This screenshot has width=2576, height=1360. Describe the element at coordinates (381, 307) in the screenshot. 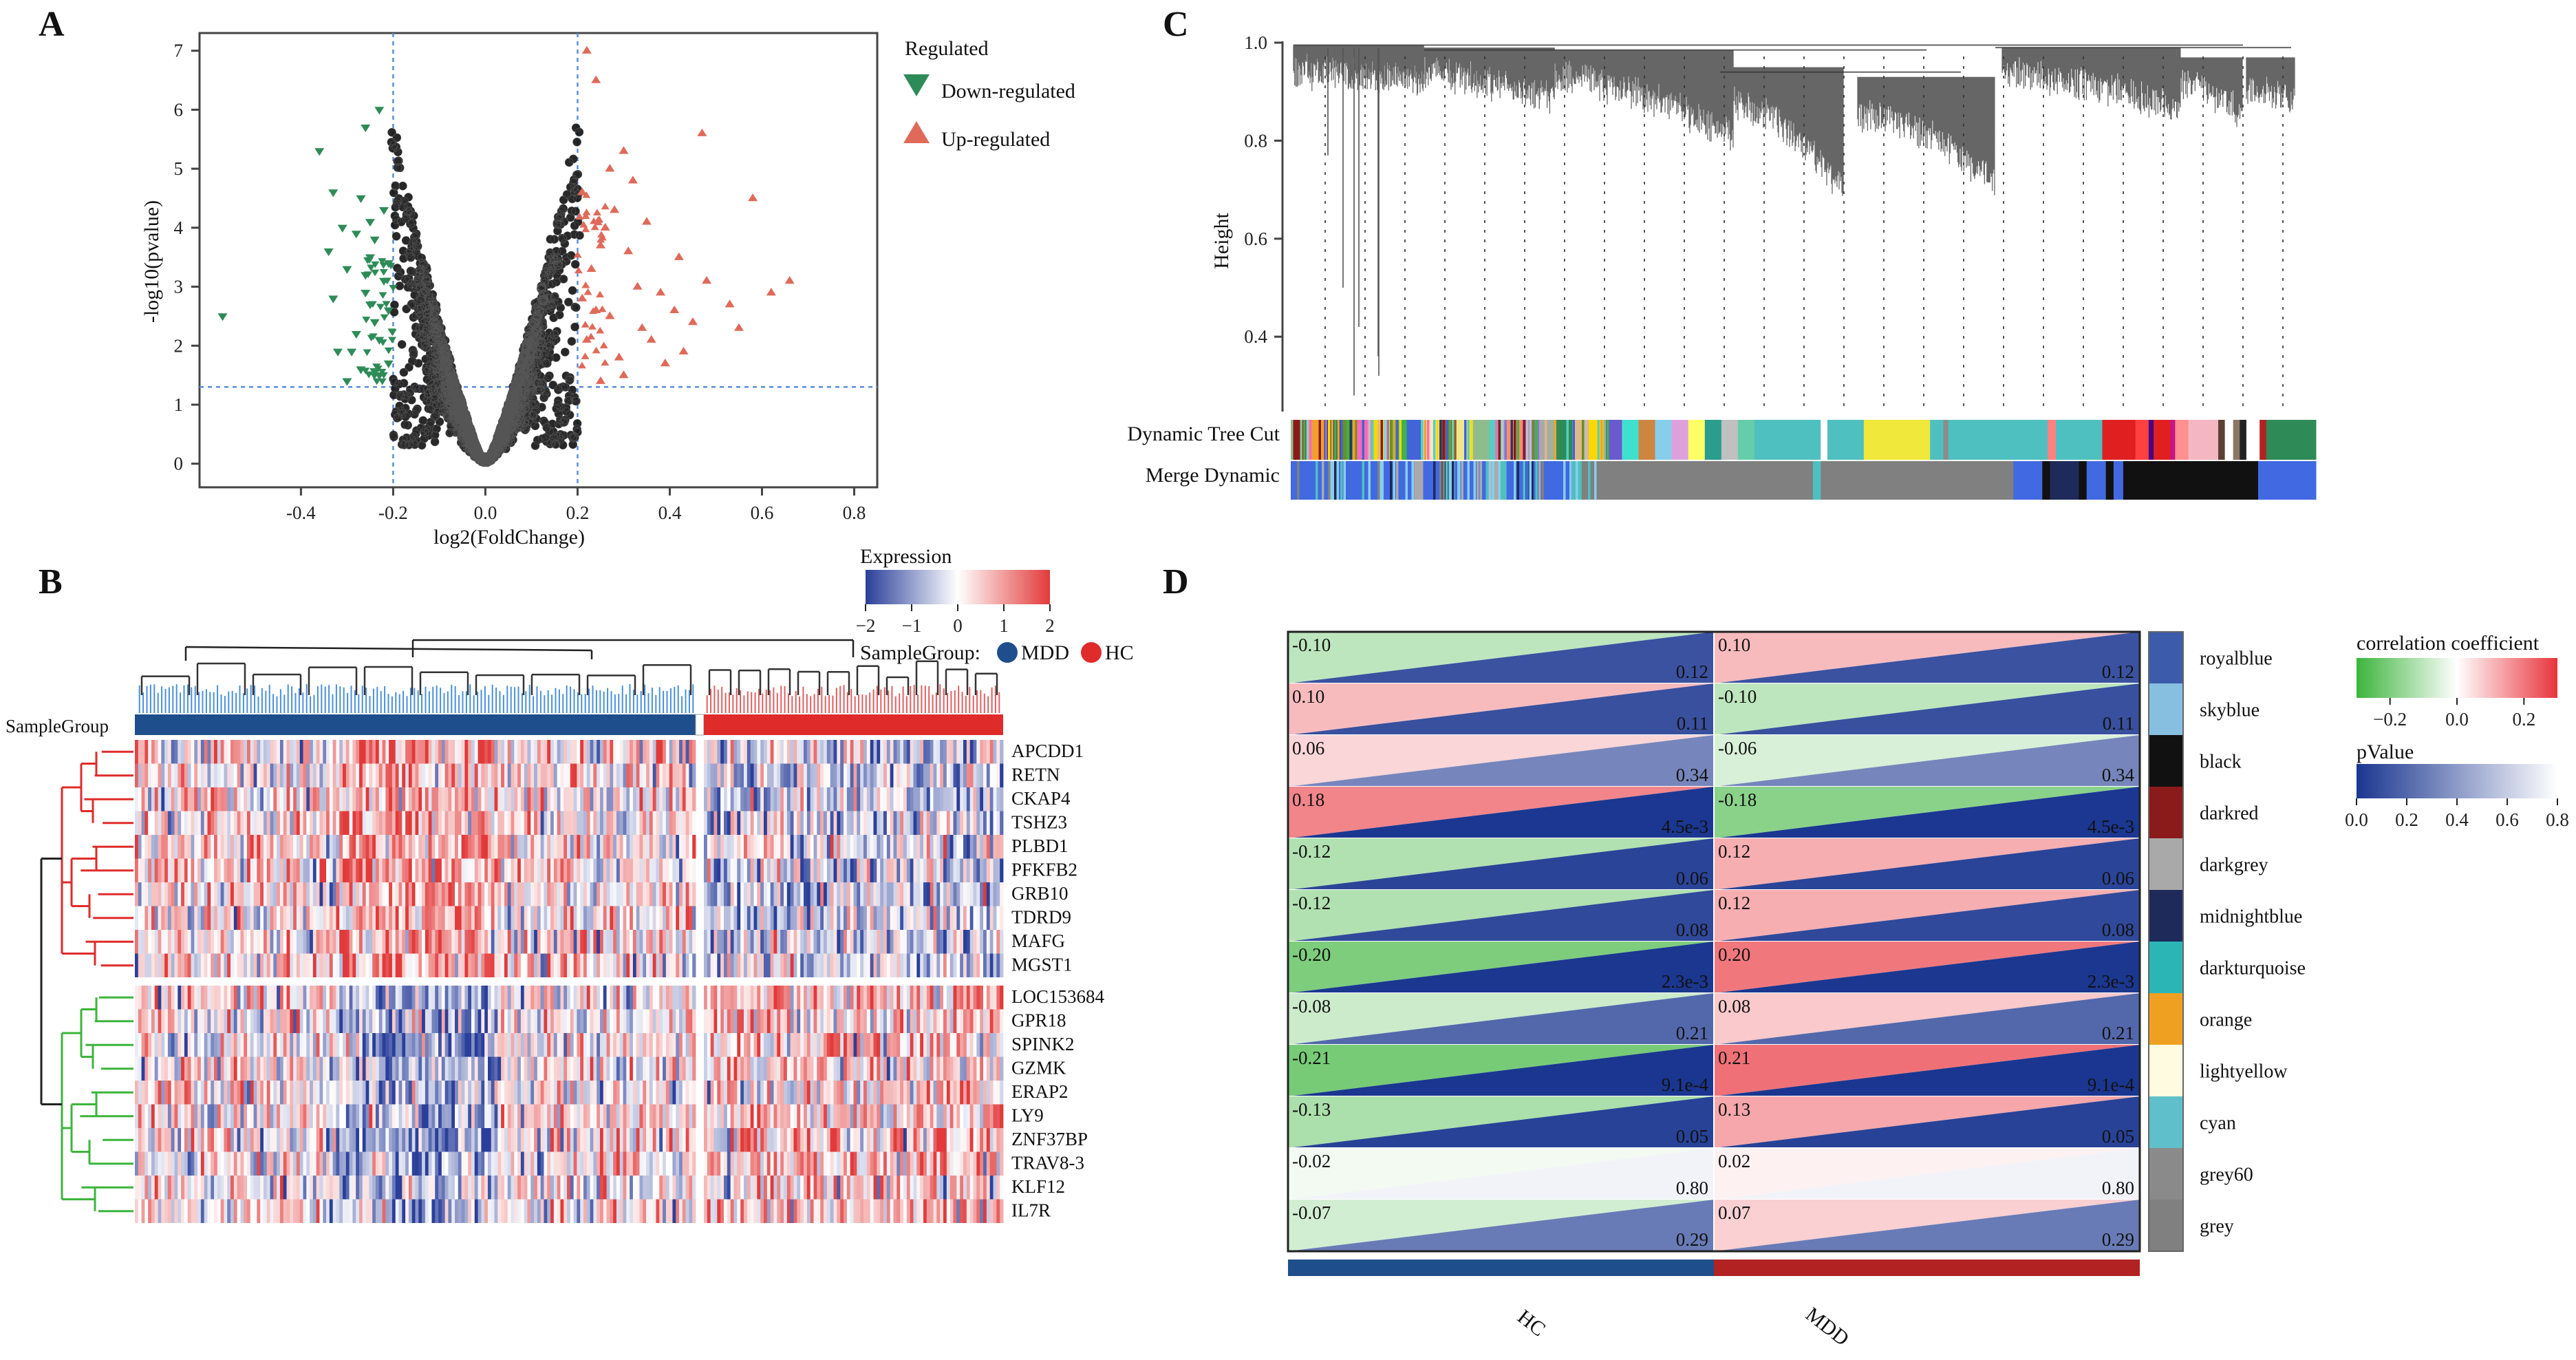

I see `down-regulated-point` at that location.